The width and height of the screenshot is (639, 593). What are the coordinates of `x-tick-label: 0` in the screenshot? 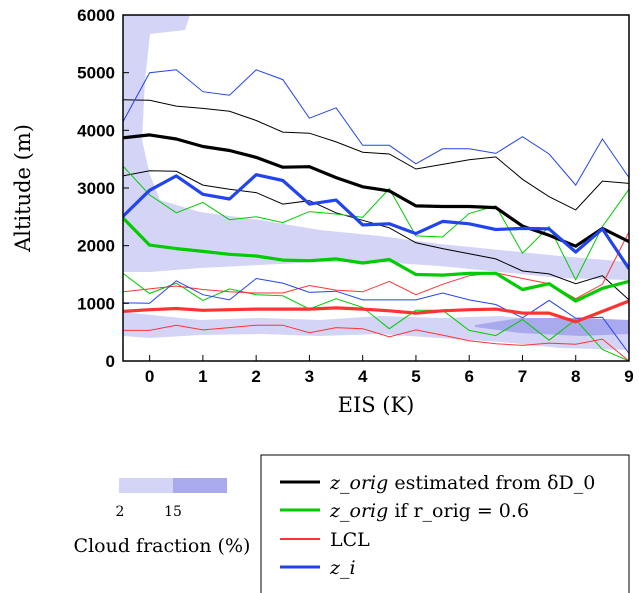 It's located at (149, 376).